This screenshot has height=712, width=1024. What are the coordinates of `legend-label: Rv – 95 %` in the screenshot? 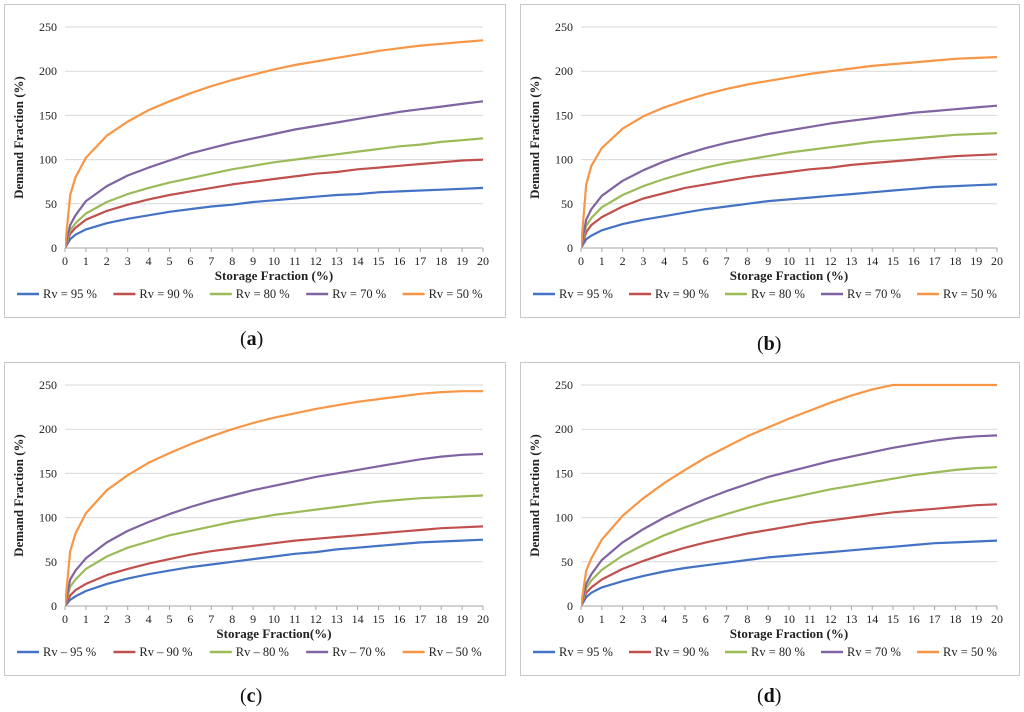 It's located at (69, 652).